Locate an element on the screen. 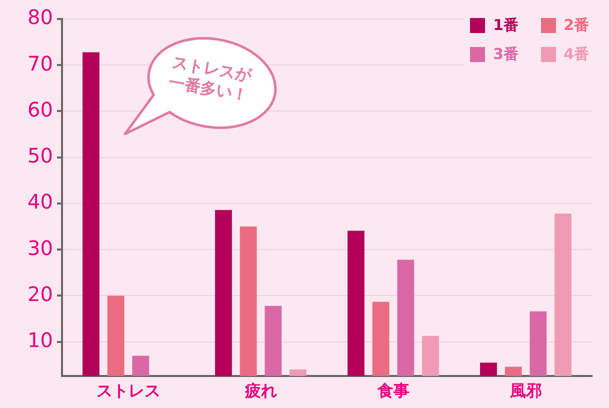  y-tick-label: 60 is located at coordinates (40, 109).